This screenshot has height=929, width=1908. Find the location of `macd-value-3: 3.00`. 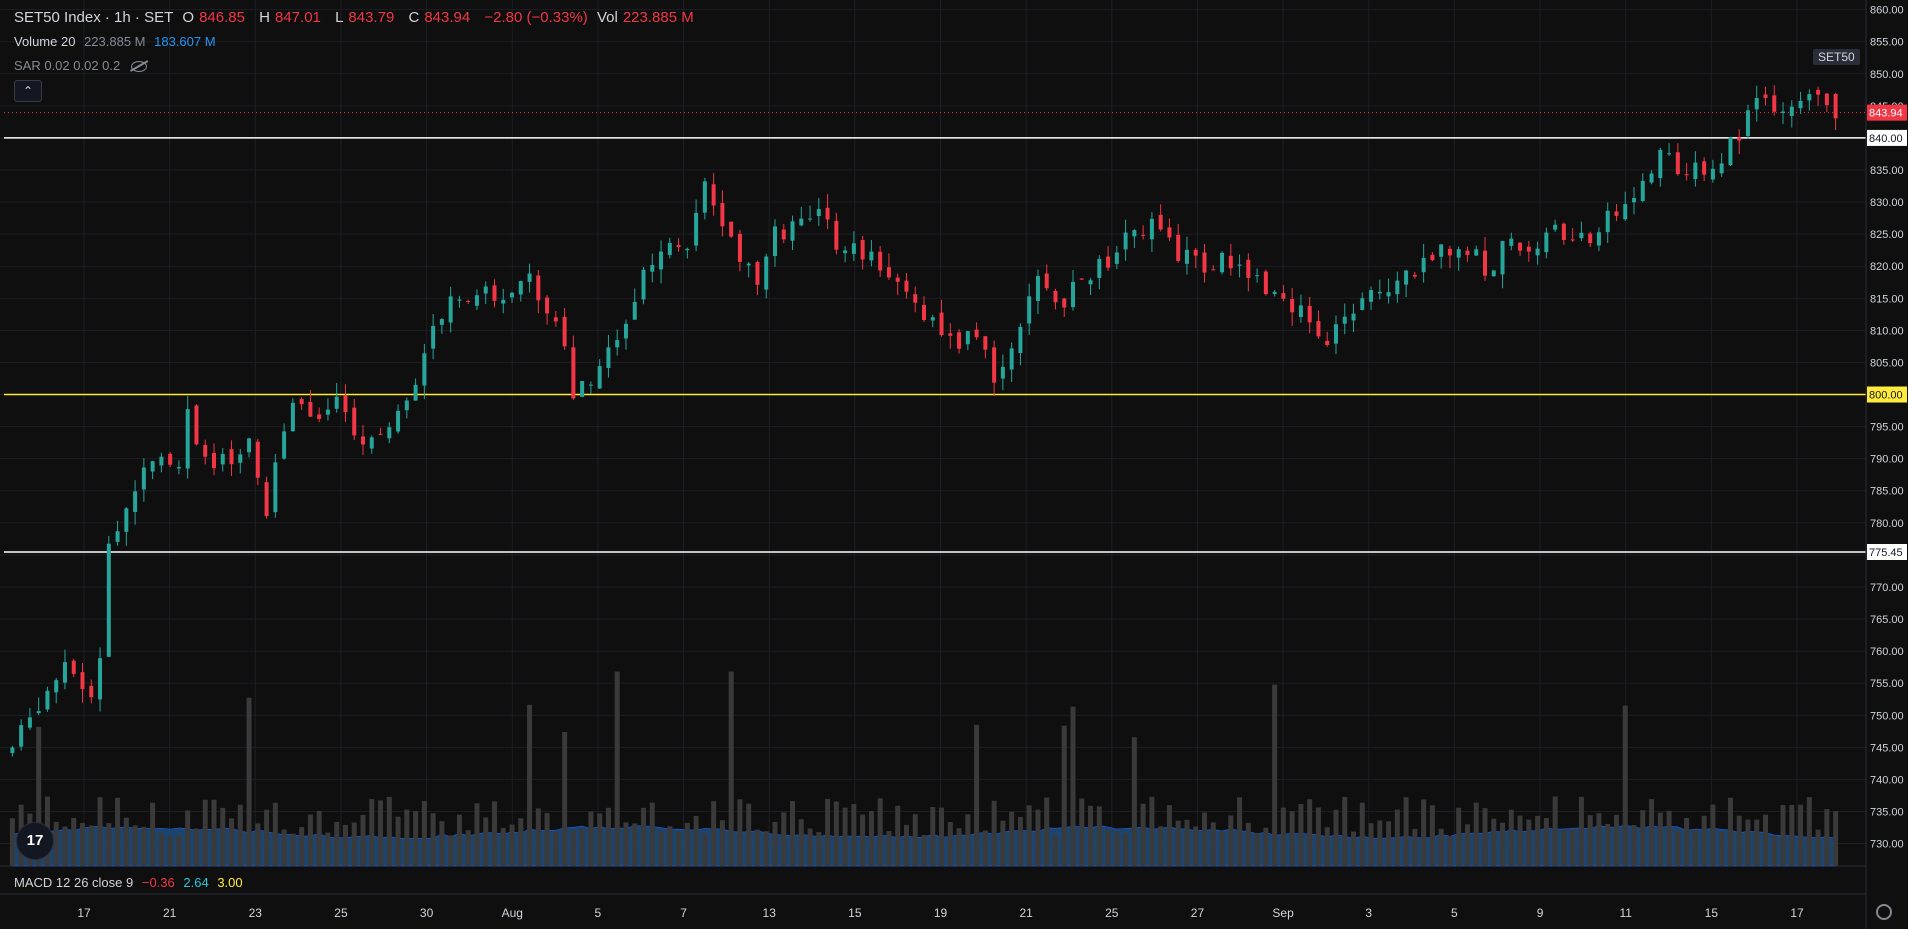

macd-value-3: 3.00 is located at coordinates (230, 882).